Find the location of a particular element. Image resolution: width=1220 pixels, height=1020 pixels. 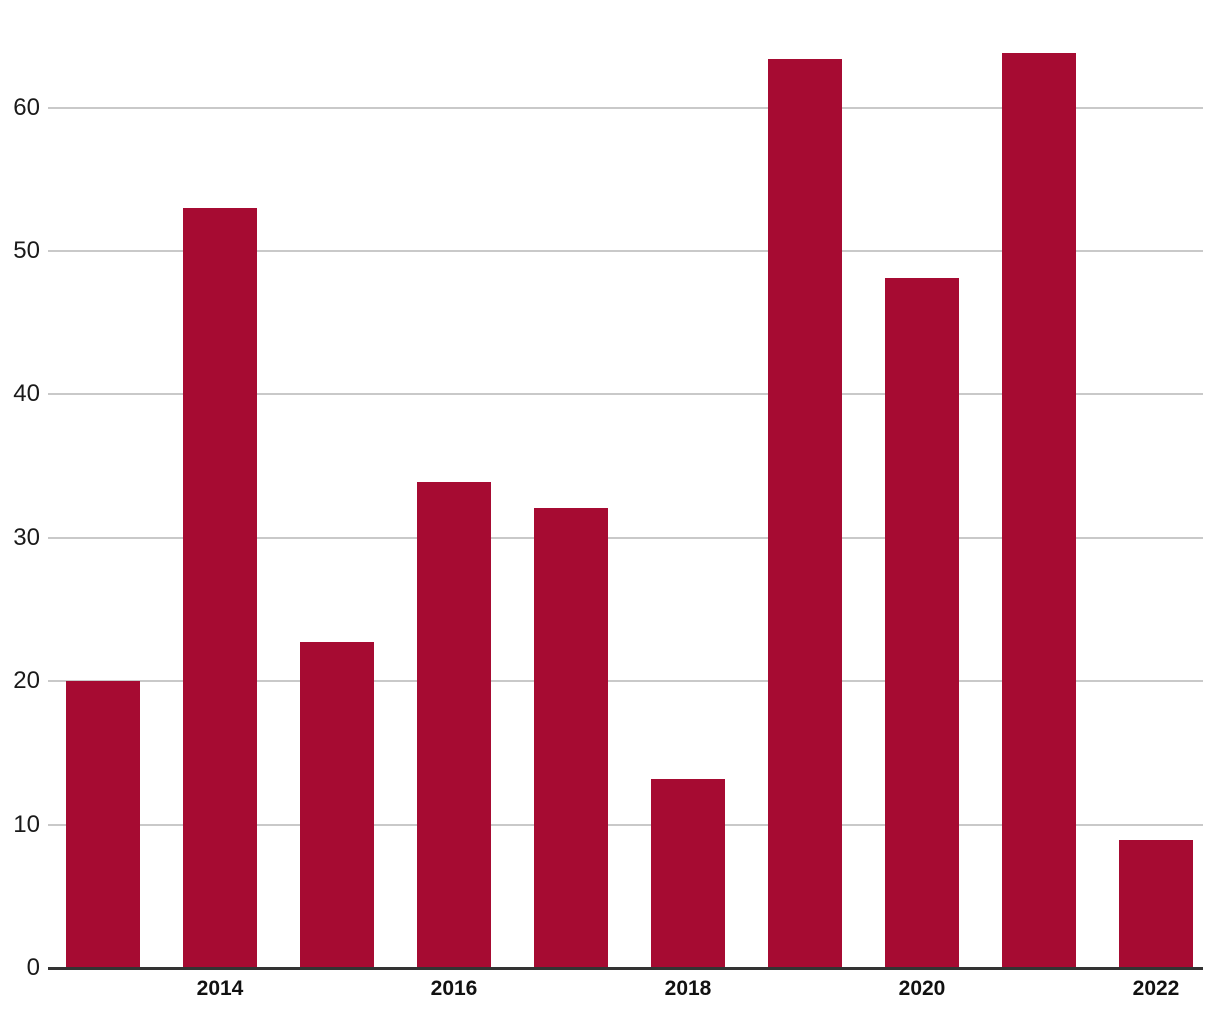

y-axis-tick-label: 20 is located at coordinates (26, 681).